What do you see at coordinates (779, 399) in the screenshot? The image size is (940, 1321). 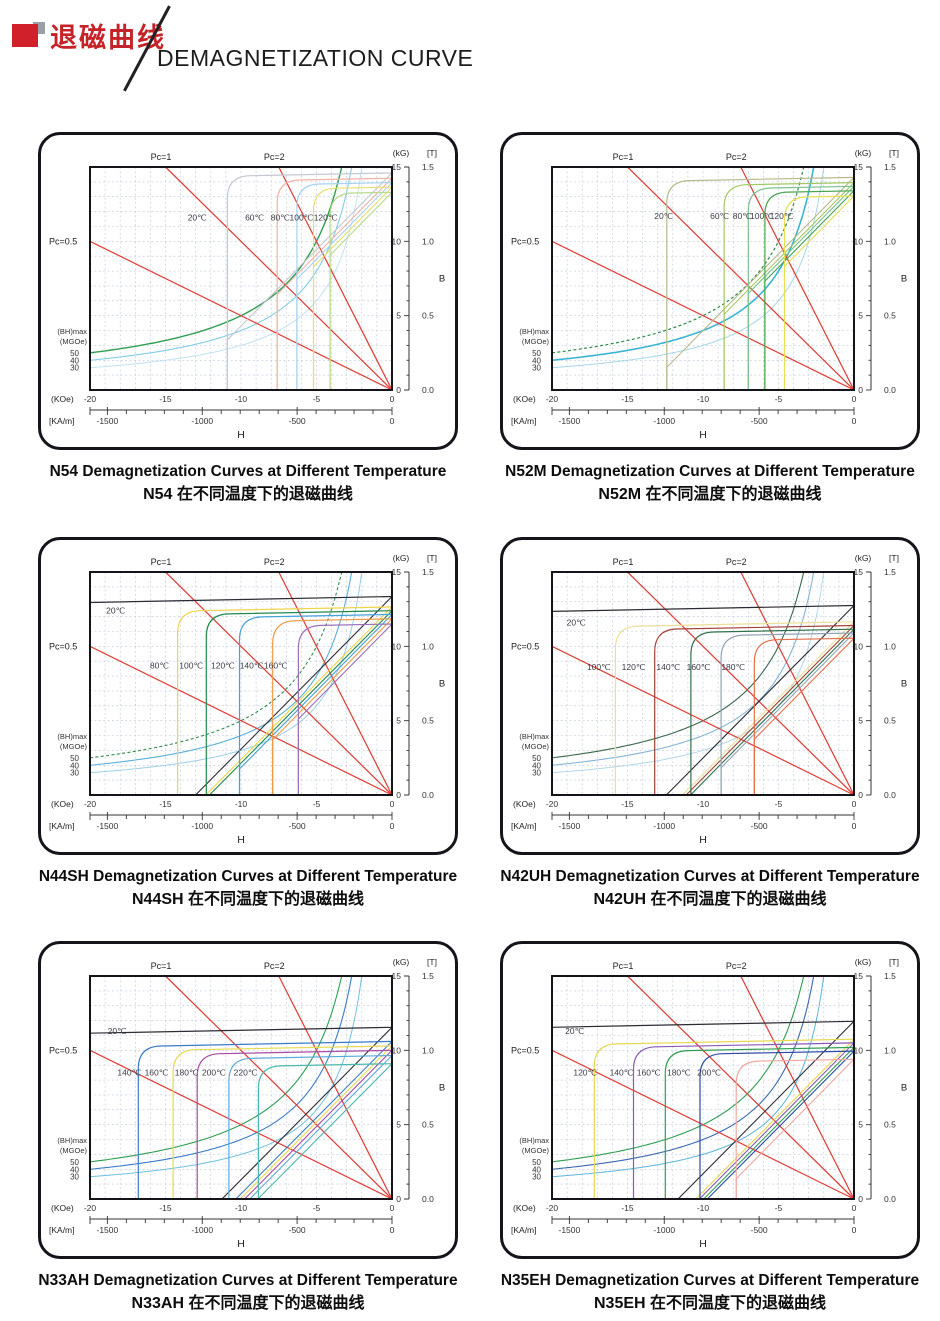 I see `koe-tick-label: -5` at bounding box center [779, 399].